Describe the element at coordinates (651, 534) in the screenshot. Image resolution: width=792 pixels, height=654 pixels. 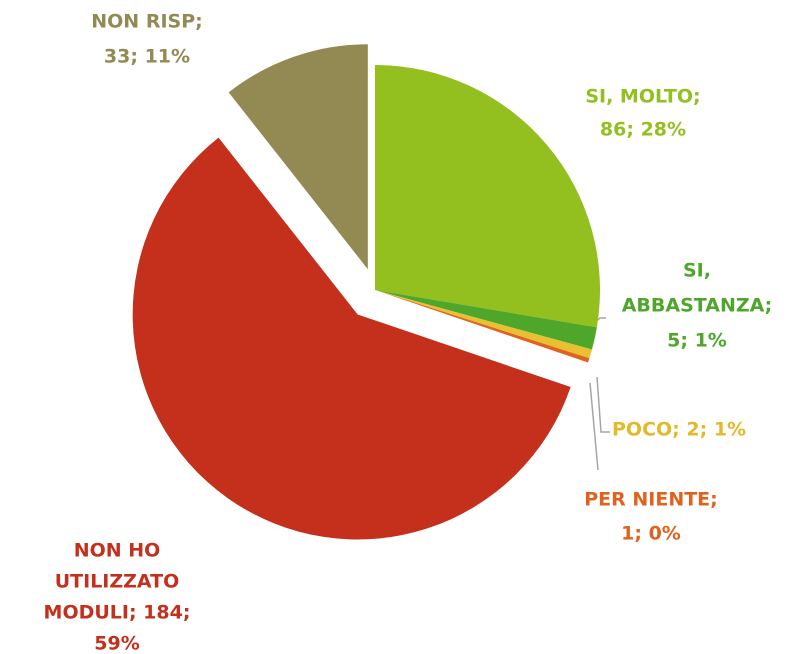
I see `data-label: 1; 0%` at that location.